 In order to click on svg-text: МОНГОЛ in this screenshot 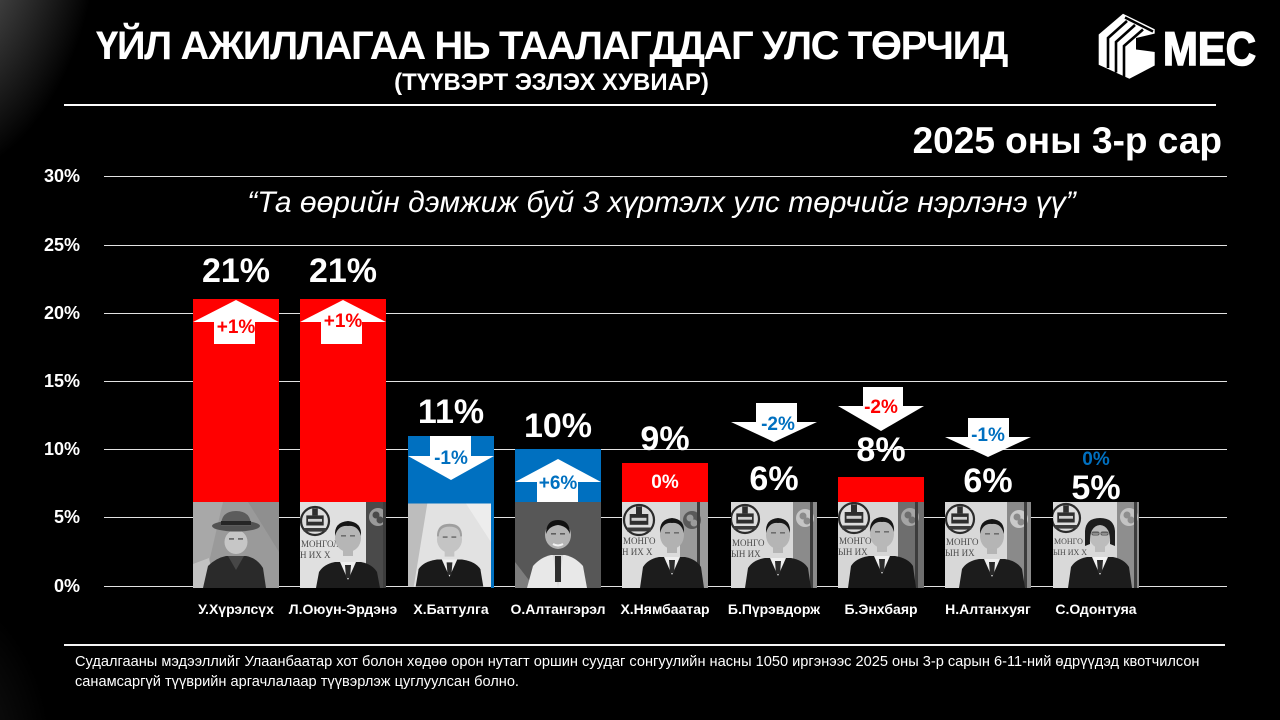, I will do `click(320, 544)`.